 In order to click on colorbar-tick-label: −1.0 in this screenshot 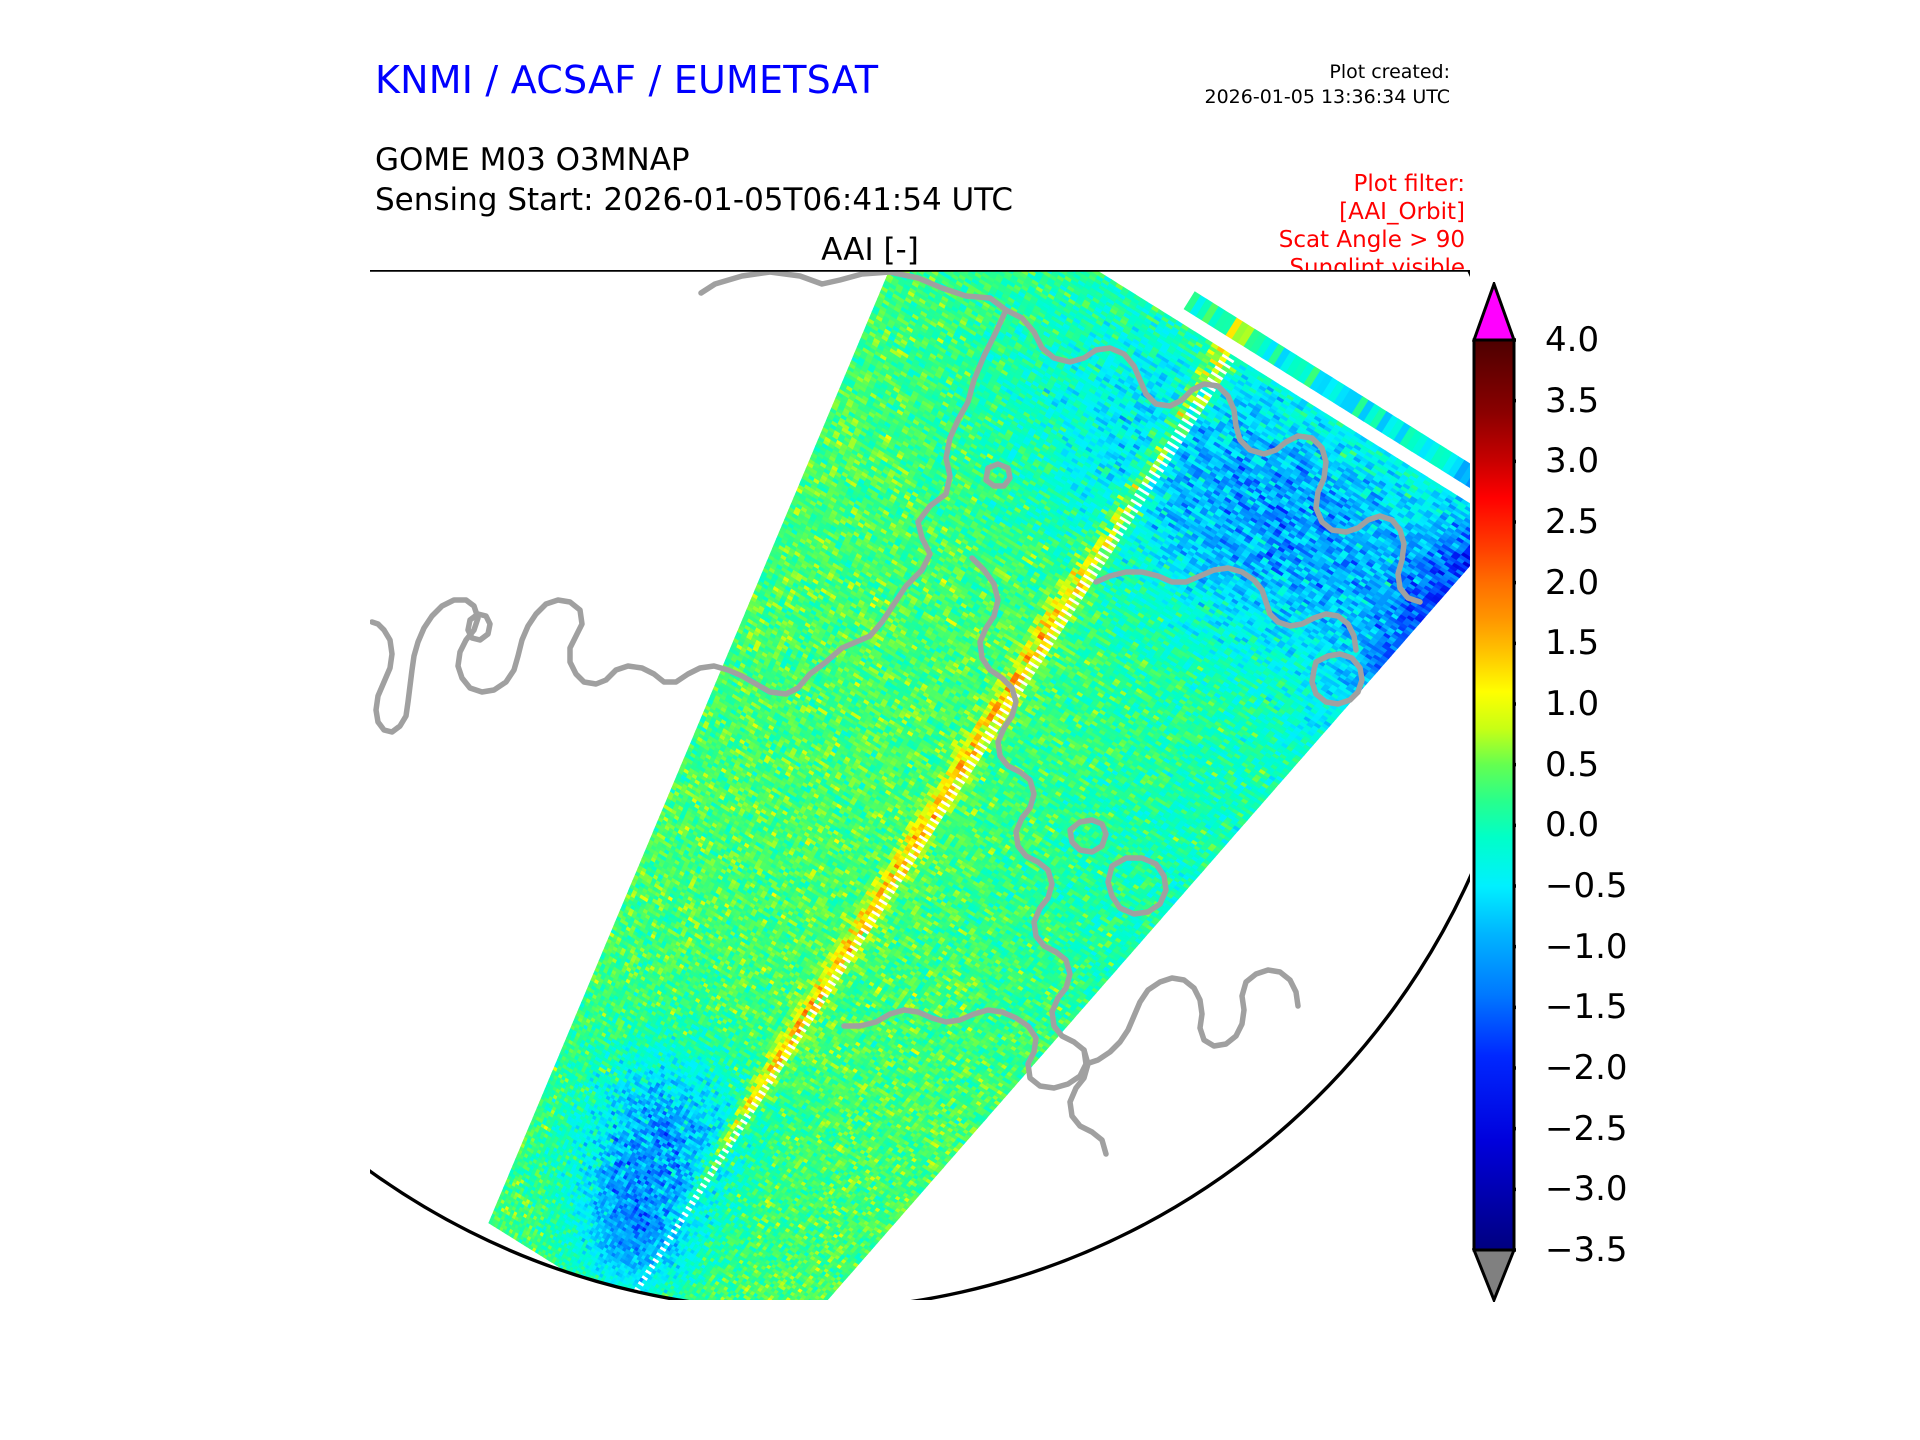, I will do `click(1586, 947)`.